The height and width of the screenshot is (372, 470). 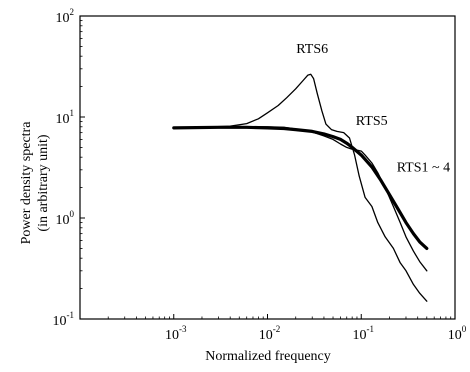 I want to click on x-tick-label-1: 10⁻², so click(x=270, y=333).